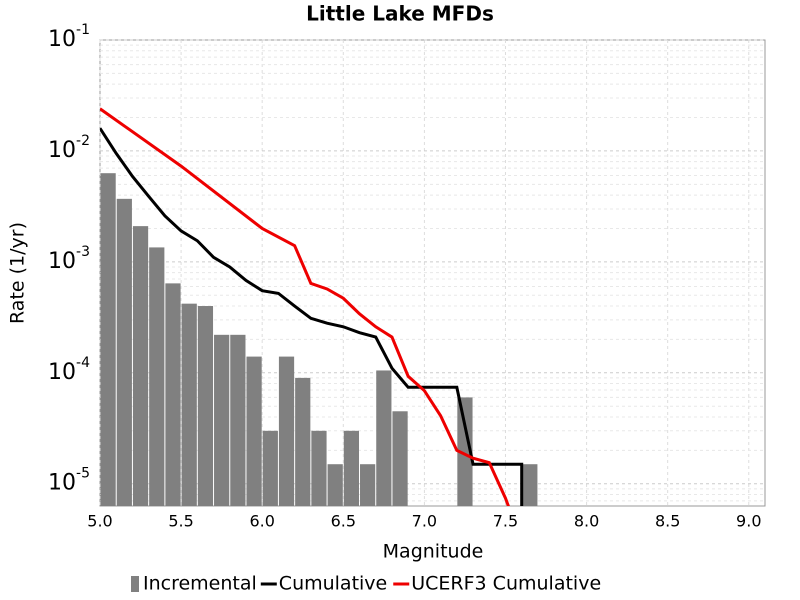 The width and height of the screenshot is (800, 600). Describe the element at coordinates (83, 141) in the screenshot. I see `tick-exponent: -2` at that location.